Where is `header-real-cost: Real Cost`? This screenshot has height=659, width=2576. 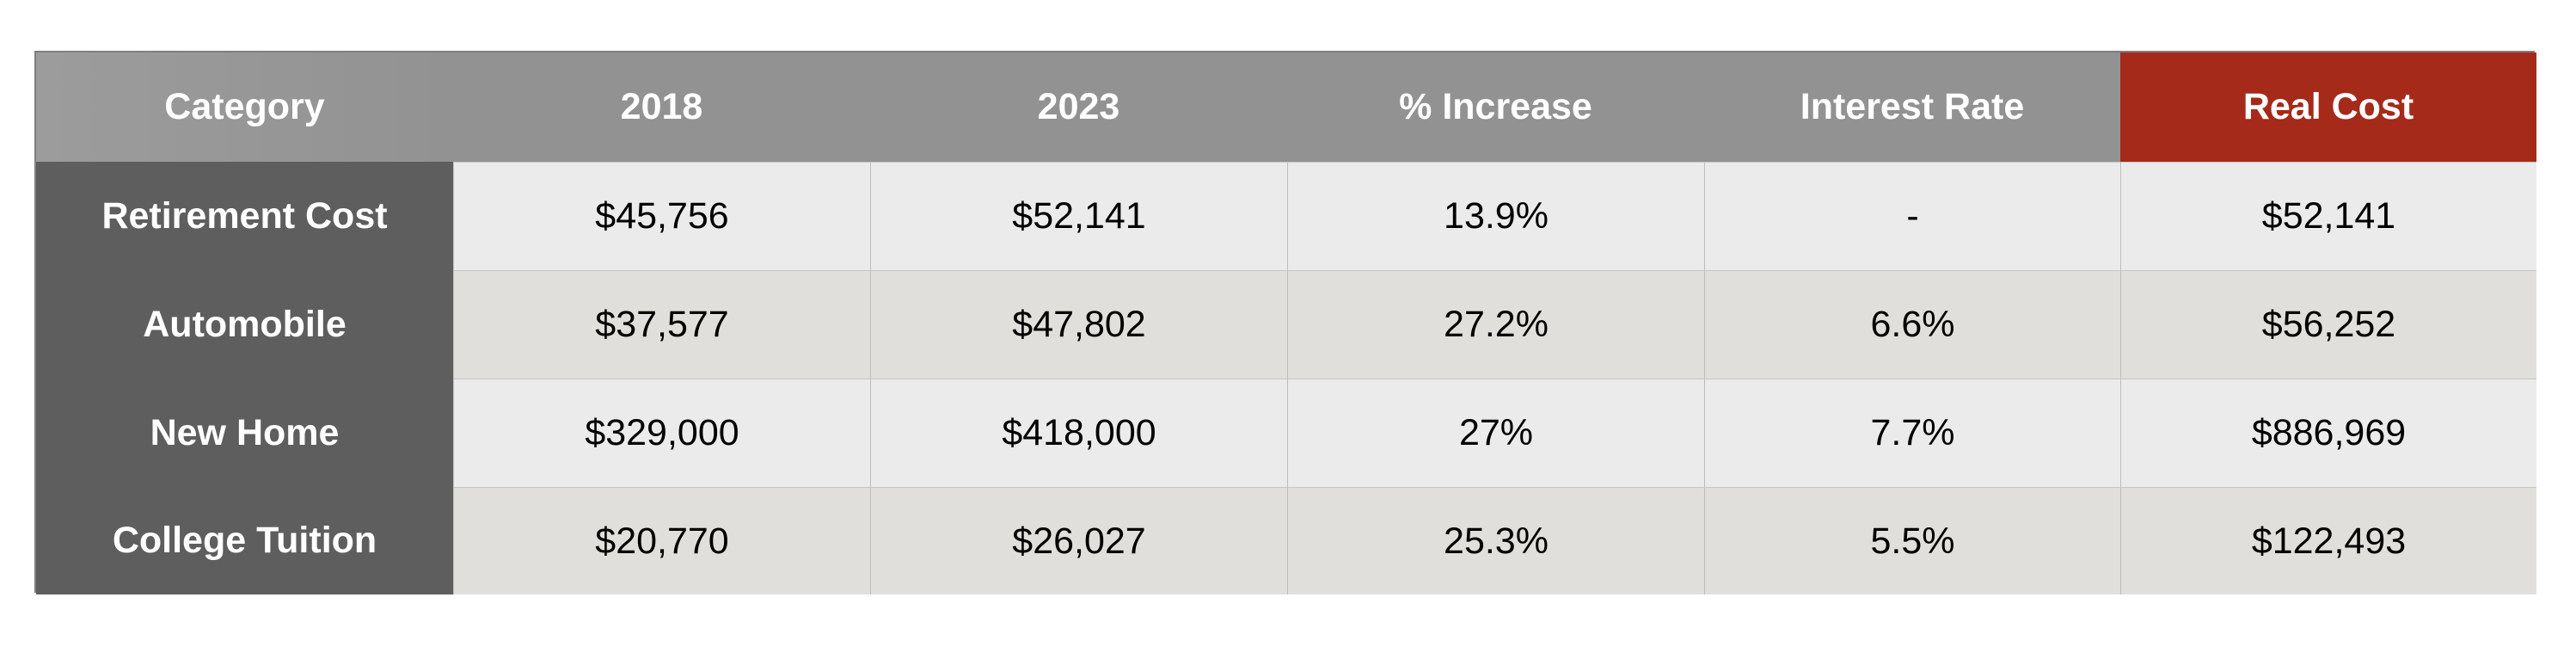 header-real-cost: Real Cost is located at coordinates (2328, 107).